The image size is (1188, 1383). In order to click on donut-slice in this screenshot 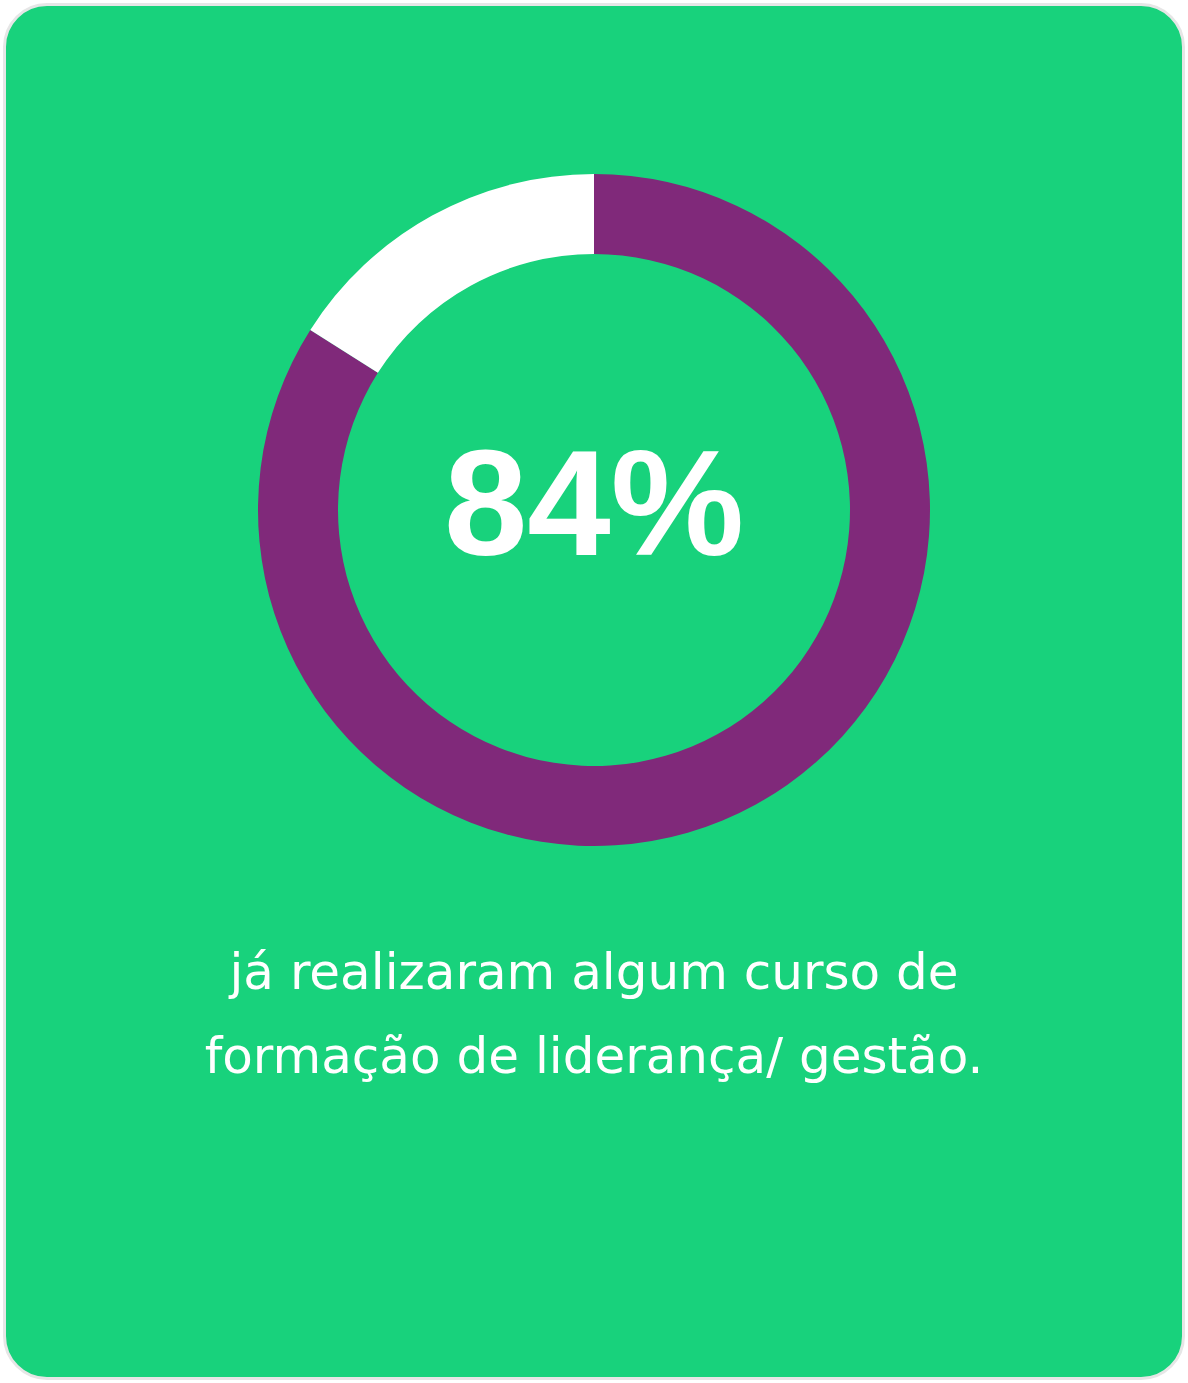, I will do `click(452, 273)`.